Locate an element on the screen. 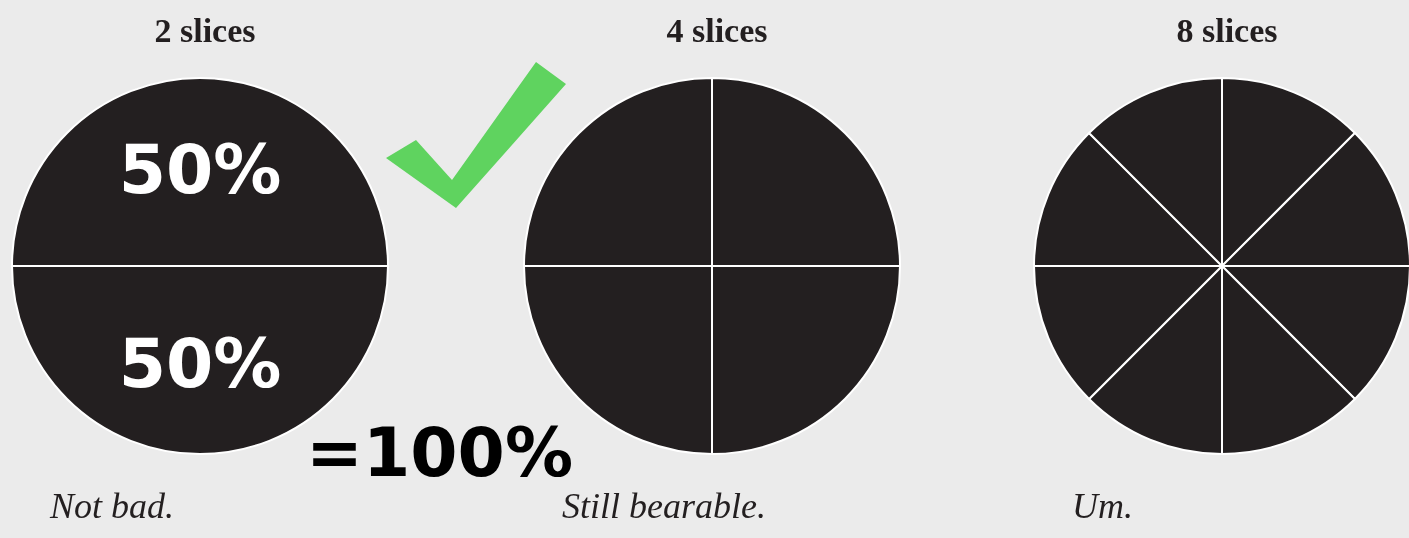 The width and height of the screenshot is (1409, 538). chart-title: 4 slices is located at coordinates (717, 30).